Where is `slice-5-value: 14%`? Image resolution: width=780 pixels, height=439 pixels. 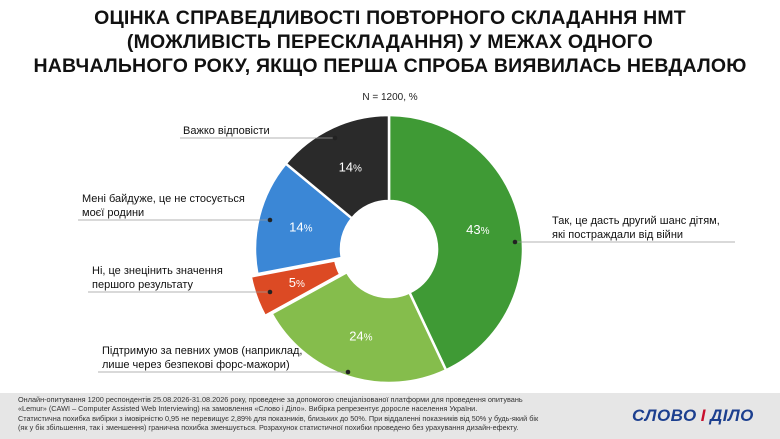 slice-5-value: 14% is located at coordinates (350, 167).